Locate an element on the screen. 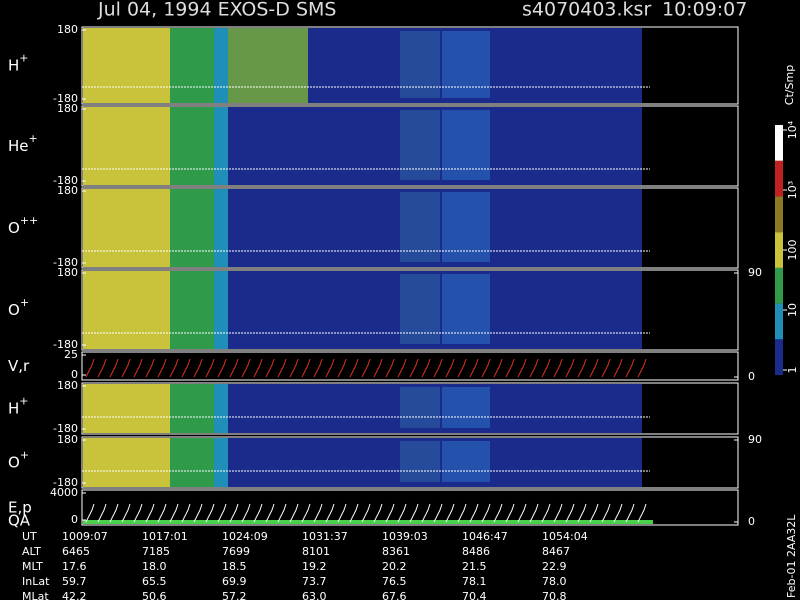 The width and height of the screenshot is (800, 600). row-label: MLT is located at coordinates (32, 566).